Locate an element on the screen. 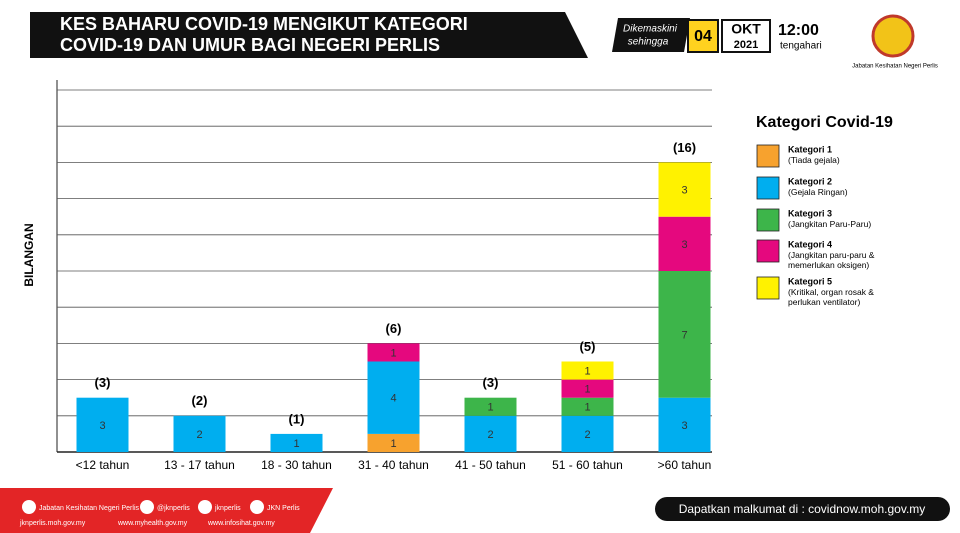 The height and width of the screenshot is (533, 960). social-handle: JKN Perlis is located at coordinates (283, 508).